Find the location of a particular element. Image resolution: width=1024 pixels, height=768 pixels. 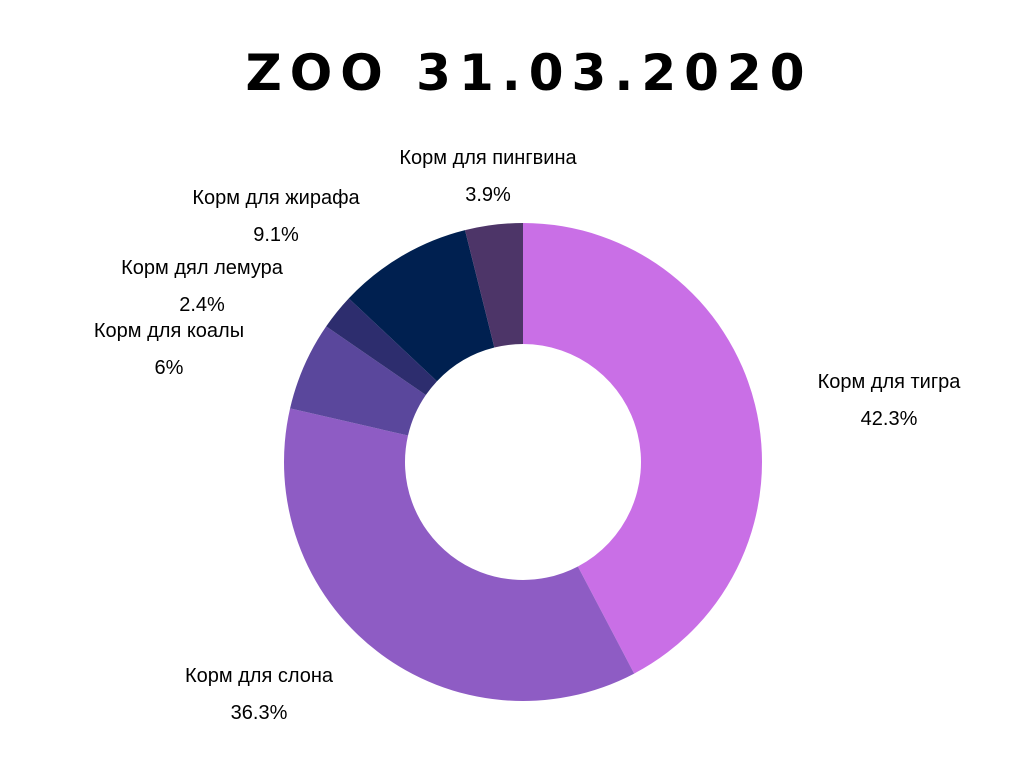

slice-label-2: Корм для слона 36.3% is located at coordinates (259, 695).